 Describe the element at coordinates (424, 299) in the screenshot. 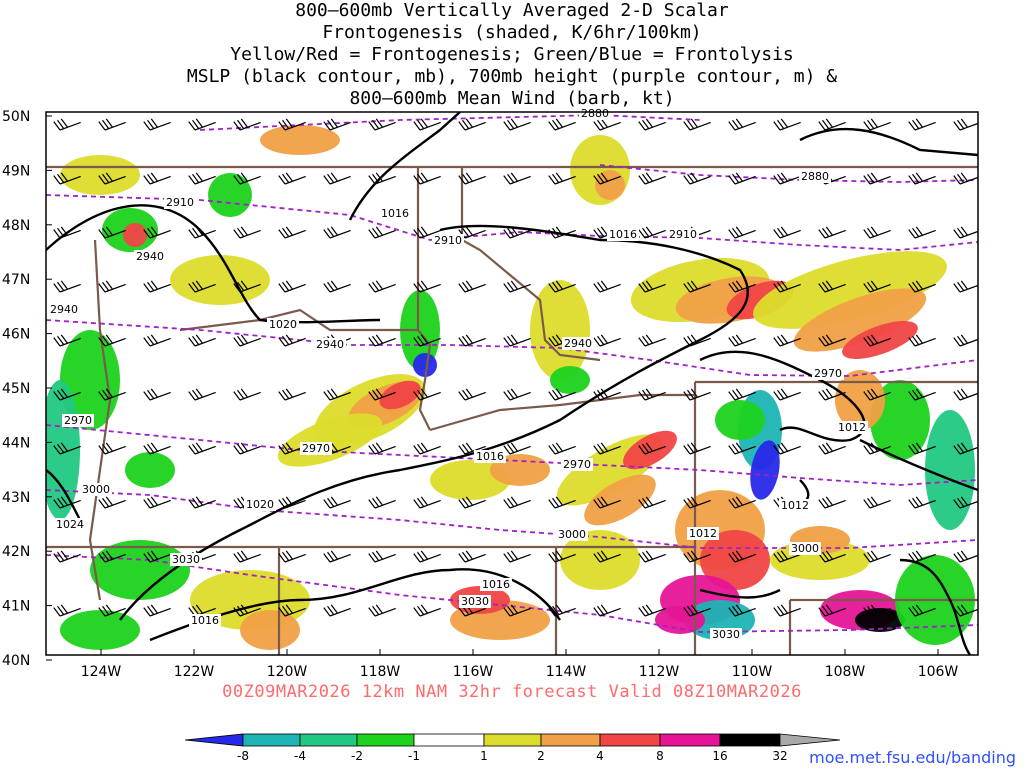

I see `state-border-line` at that location.